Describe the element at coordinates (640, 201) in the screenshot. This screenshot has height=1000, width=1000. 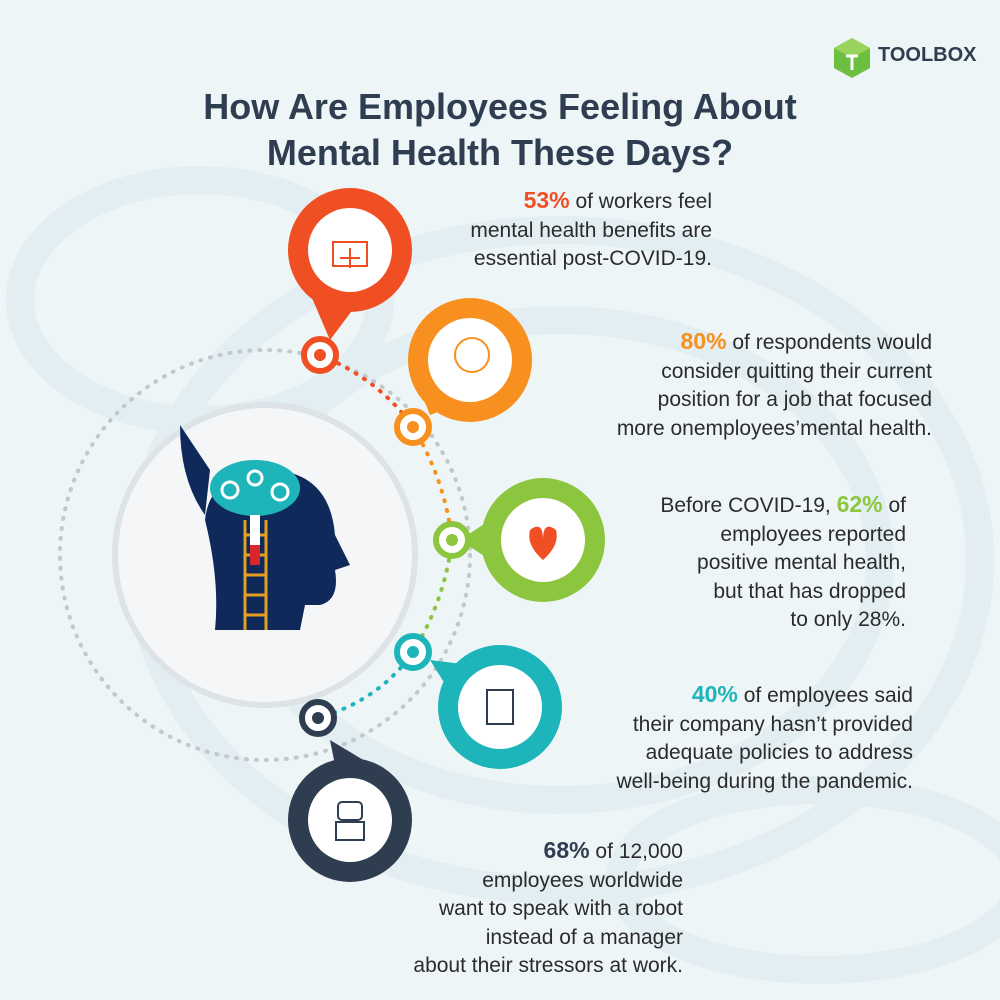
I see `stat-text: of workers feel` at that location.